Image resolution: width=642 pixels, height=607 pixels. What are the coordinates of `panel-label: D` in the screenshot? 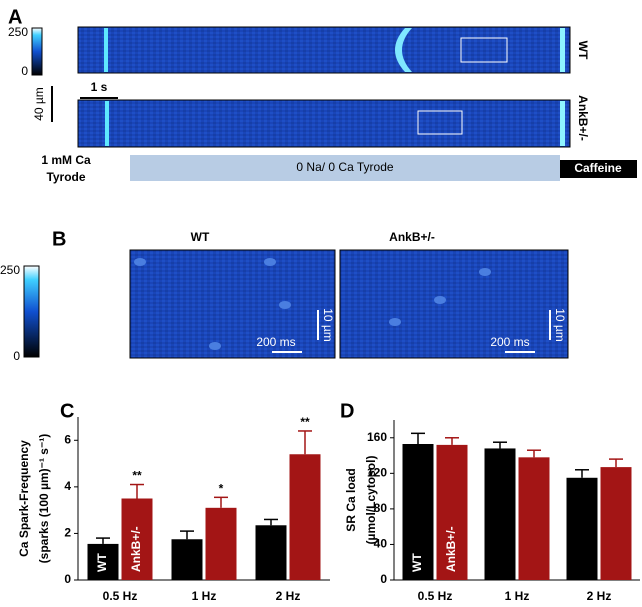 It's located at (347, 411).